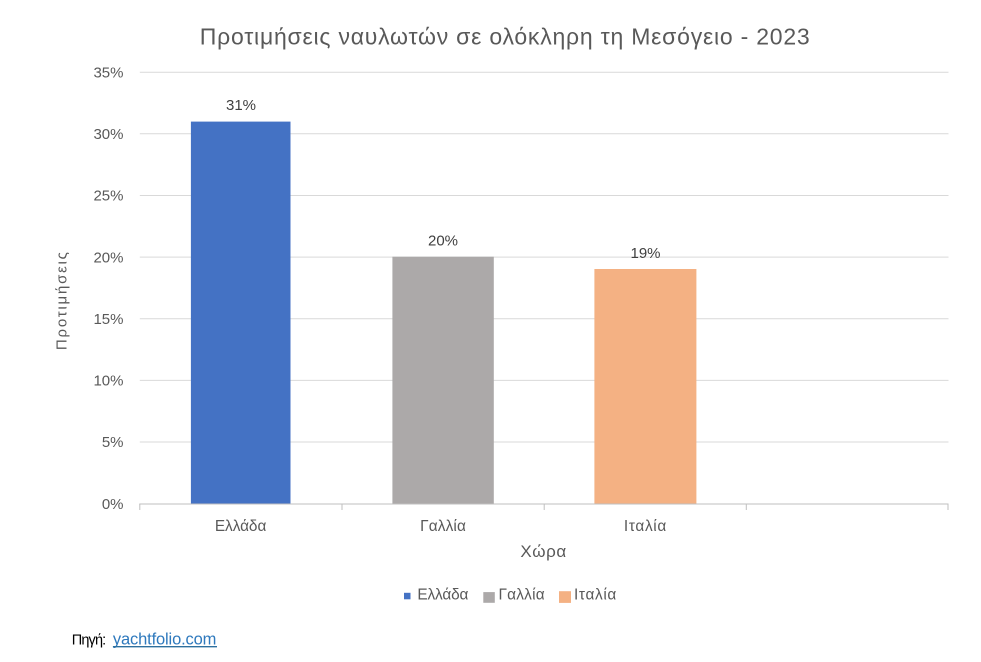 Image resolution: width=981 pixels, height=662 pixels. I want to click on svg-text: 15%, so click(108, 319).